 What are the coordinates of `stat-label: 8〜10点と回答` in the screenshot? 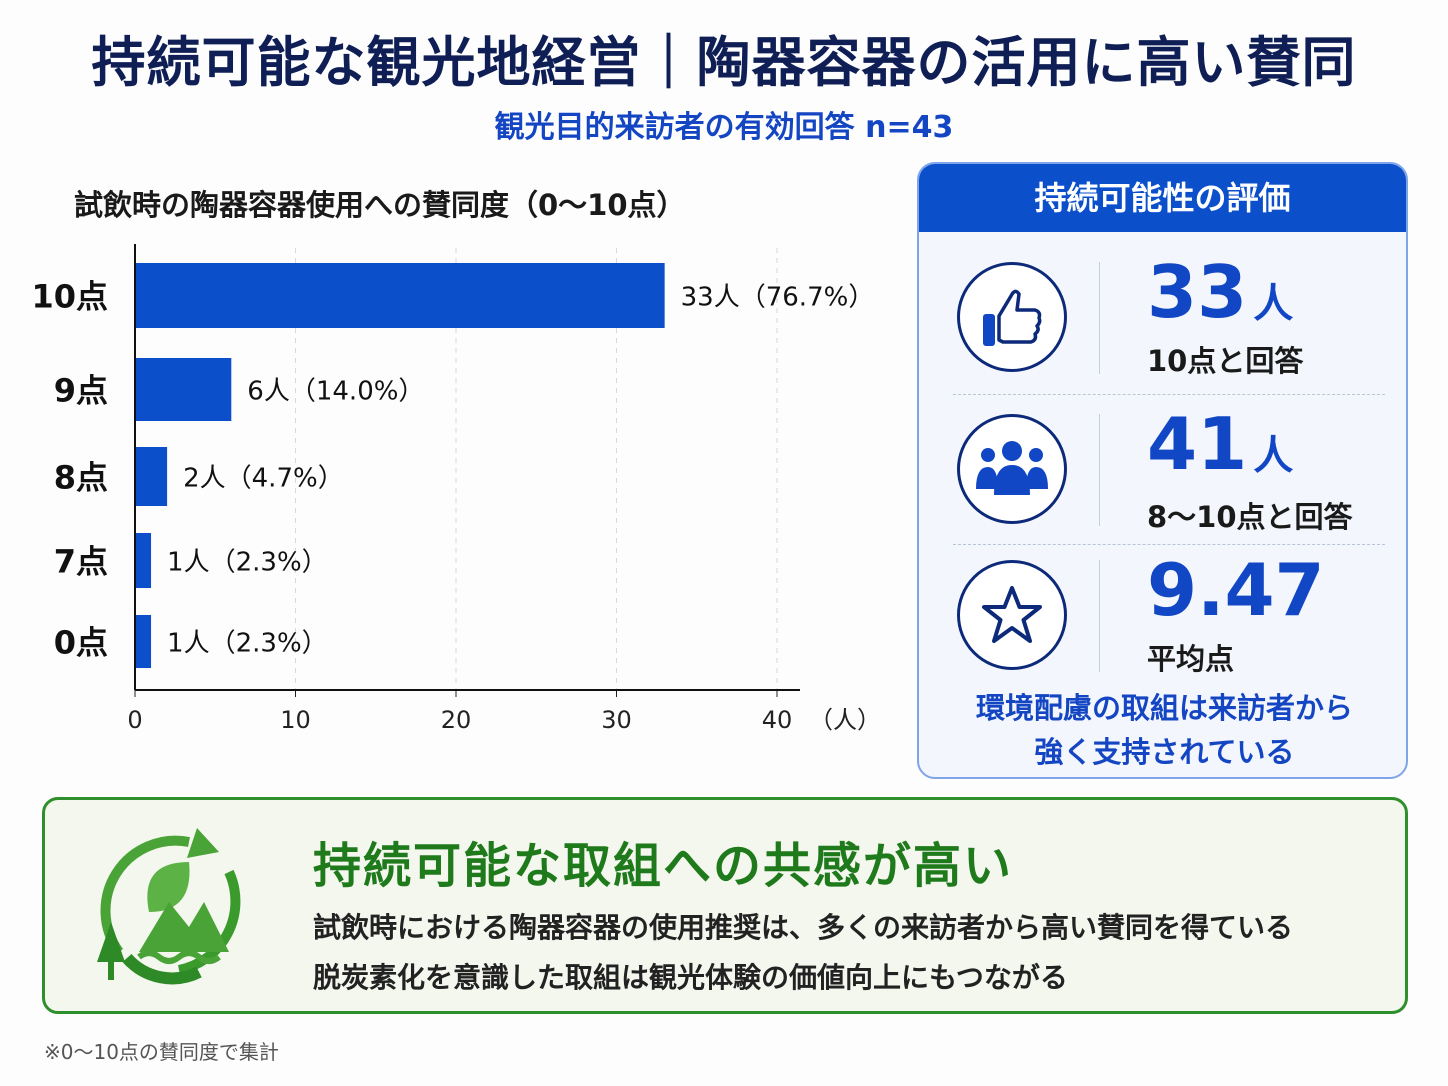 It's located at (1250, 517).